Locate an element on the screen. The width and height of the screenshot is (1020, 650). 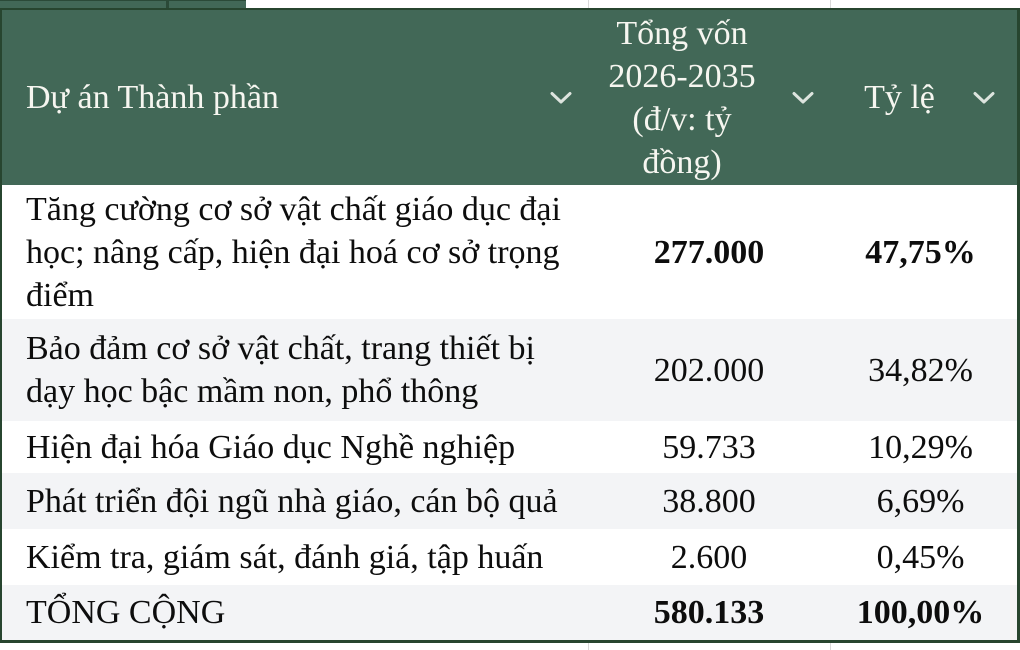
column-header-ratio: Tỷ lệ is located at coordinates (923, 97).